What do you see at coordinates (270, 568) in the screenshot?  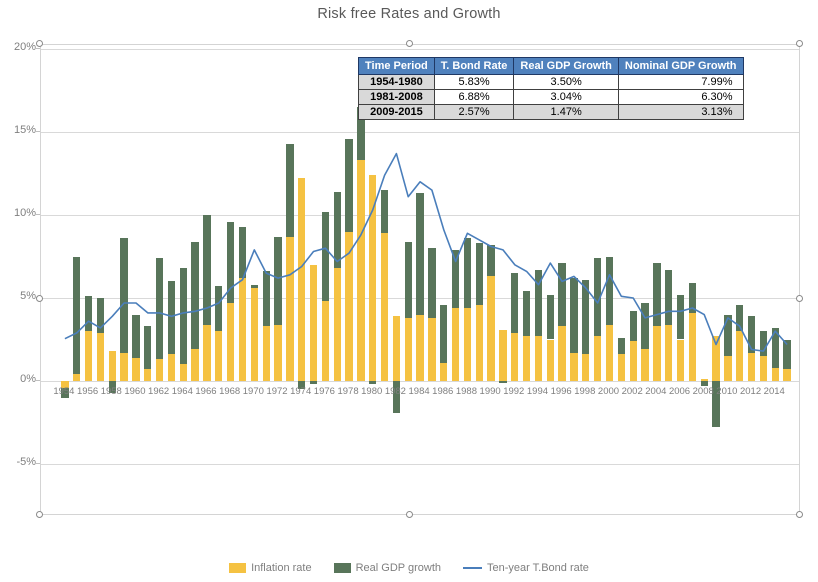 I see `legend-item-inflation: Inflation rate` at bounding box center [270, 568].